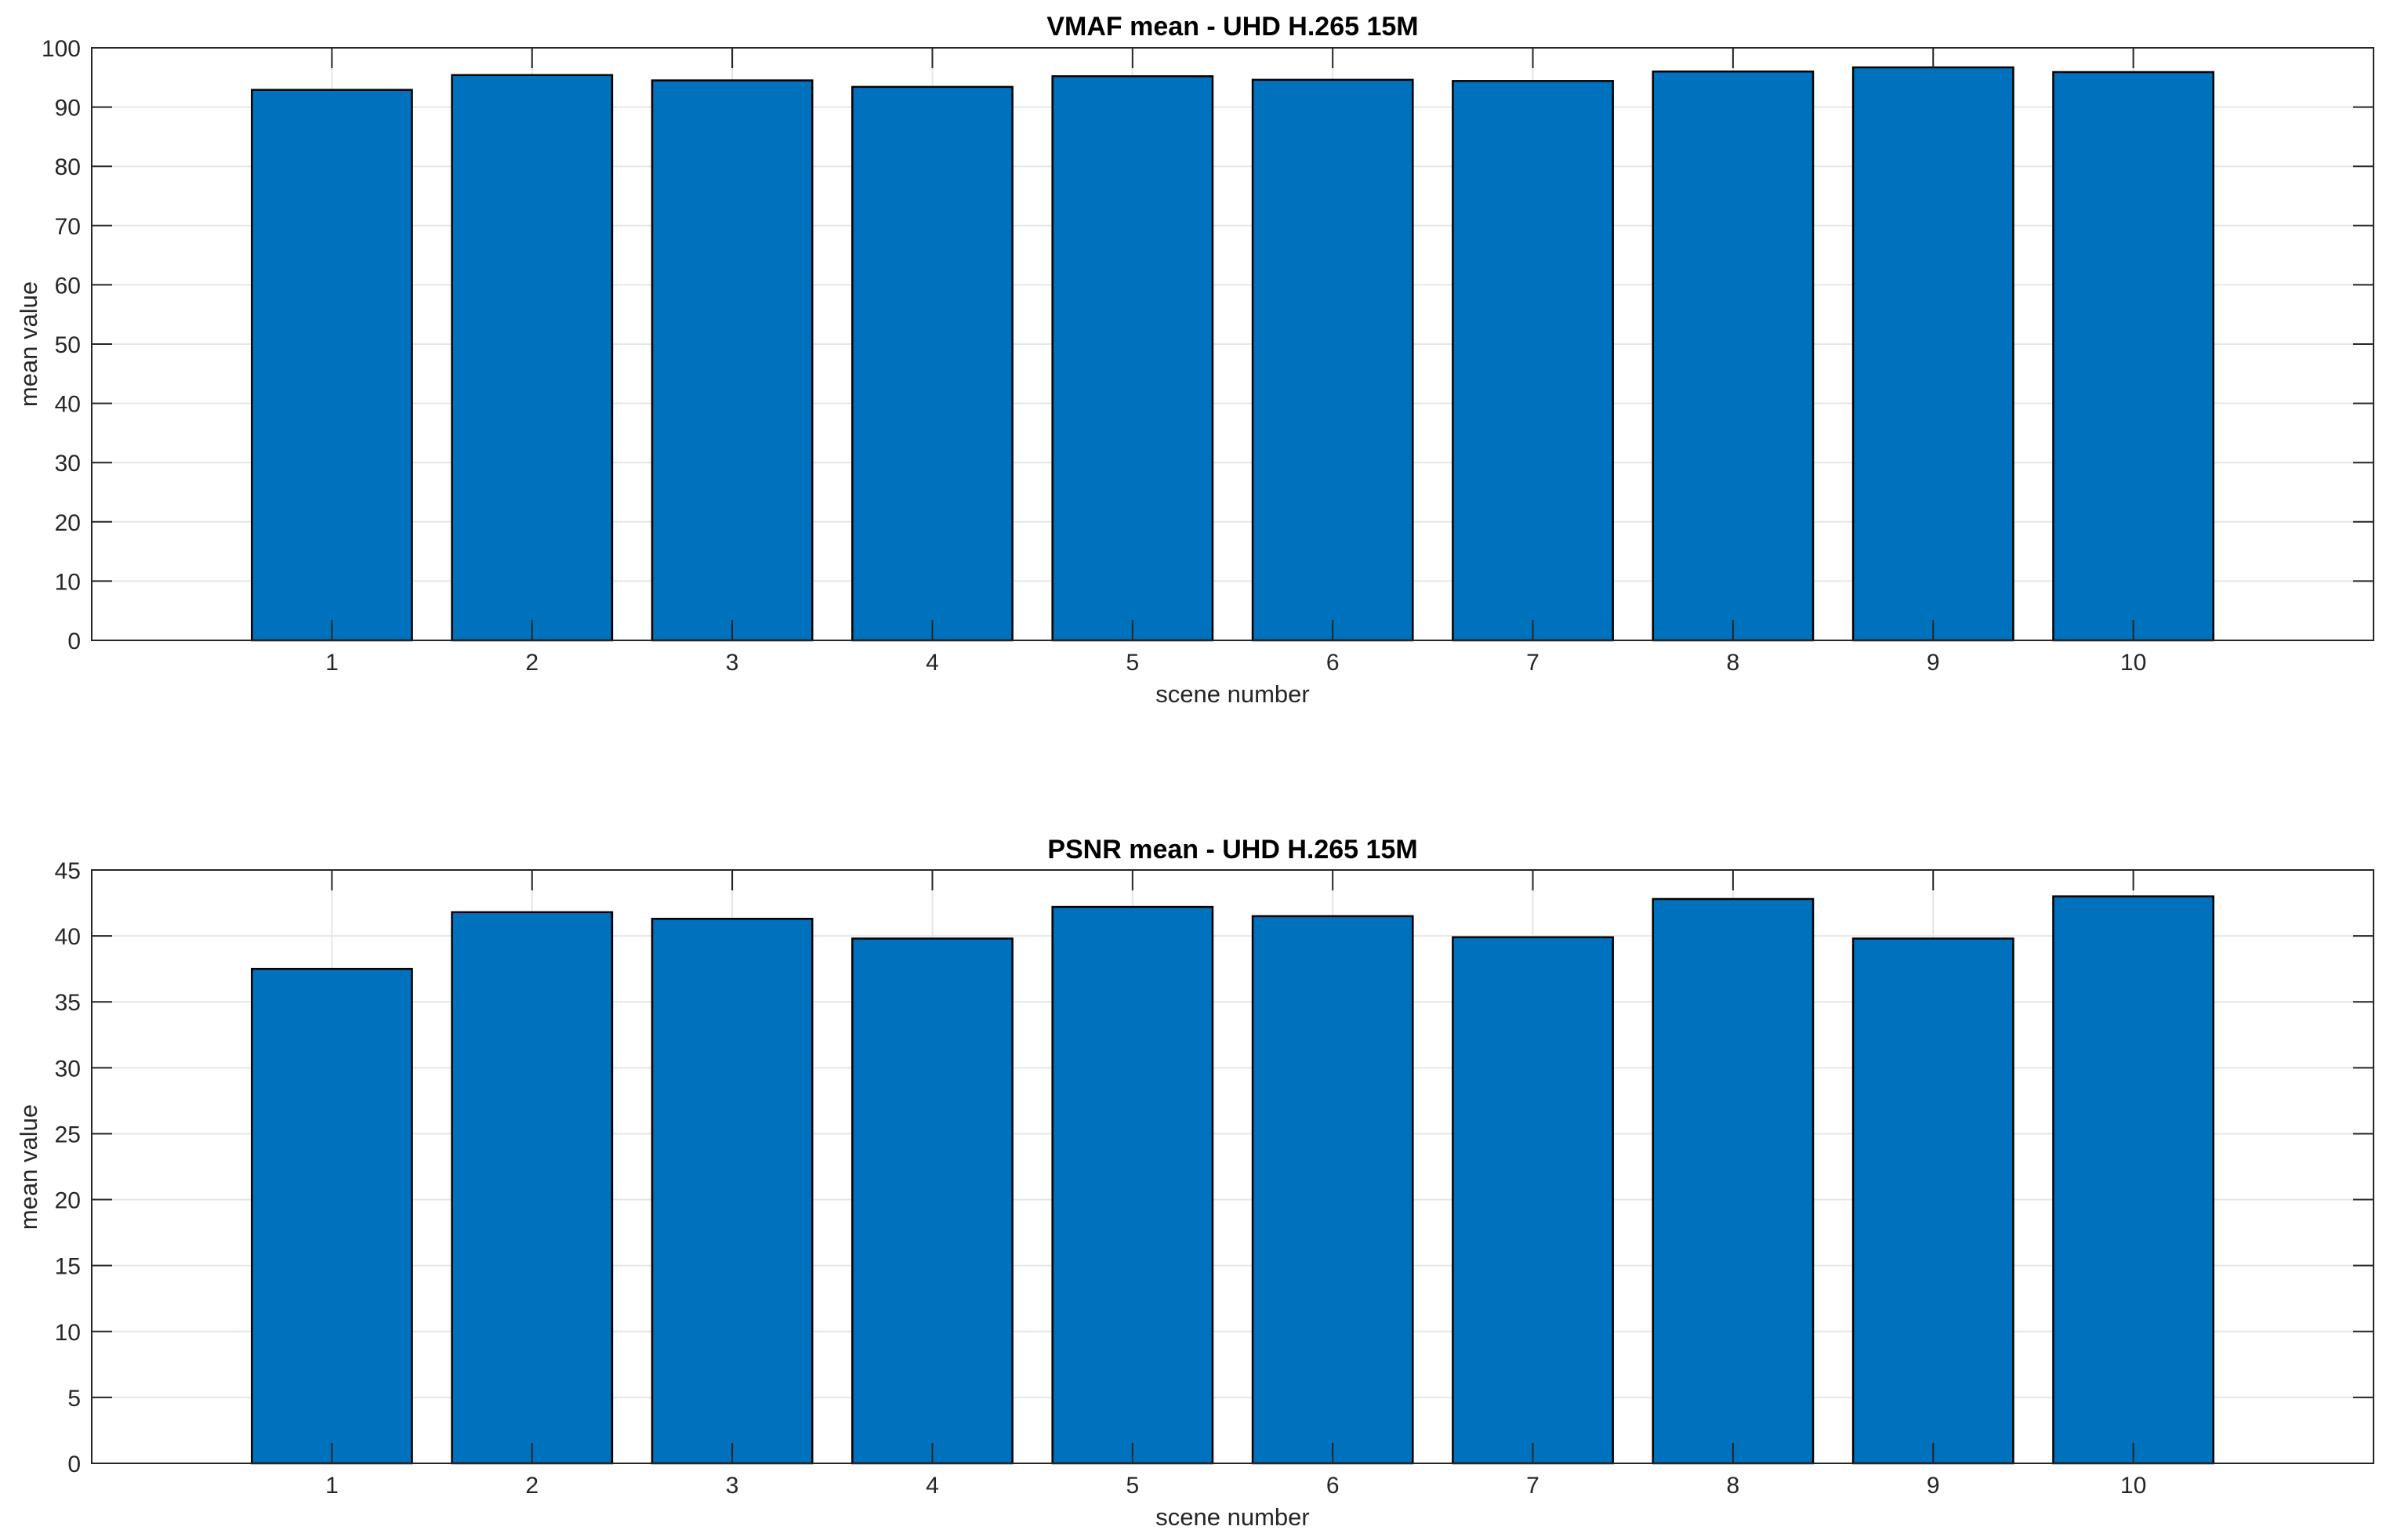 This screenshot has height=1537, width=2408. I want to click on psnr-chart-title: PSNR mean - UHD H.265 15M, so click(1232, 850).